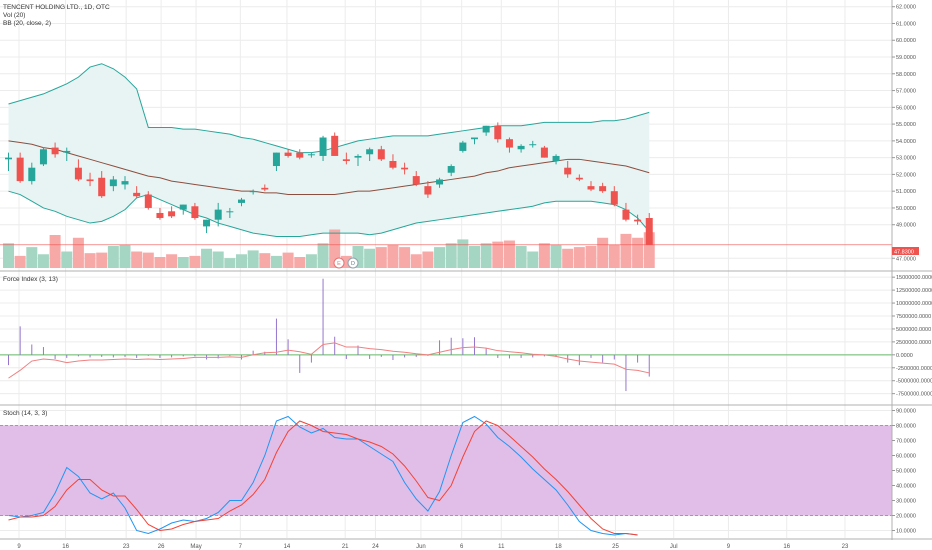 The height and width of the screenshot is (550, 932). What do you see at coordinates (906, 472) in the screenshot?
I see `stoch-y-tick-label: 50.0000` at bounding box center [906, 472].